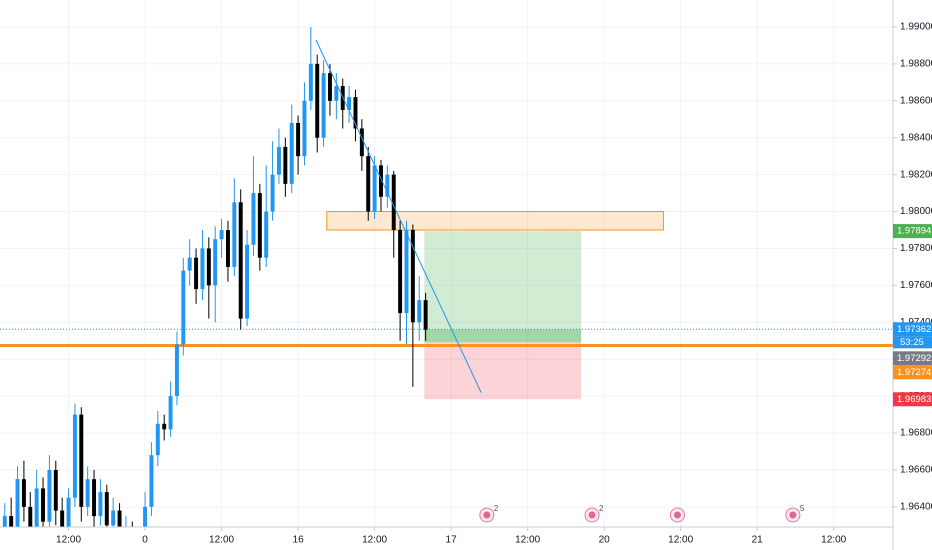 This screenshot has height=550, width=932. What do you see at coordinates (916, 285) in the screenshot?
I see `y-tick-label: 1.97600` at bounding box center [916, 285].